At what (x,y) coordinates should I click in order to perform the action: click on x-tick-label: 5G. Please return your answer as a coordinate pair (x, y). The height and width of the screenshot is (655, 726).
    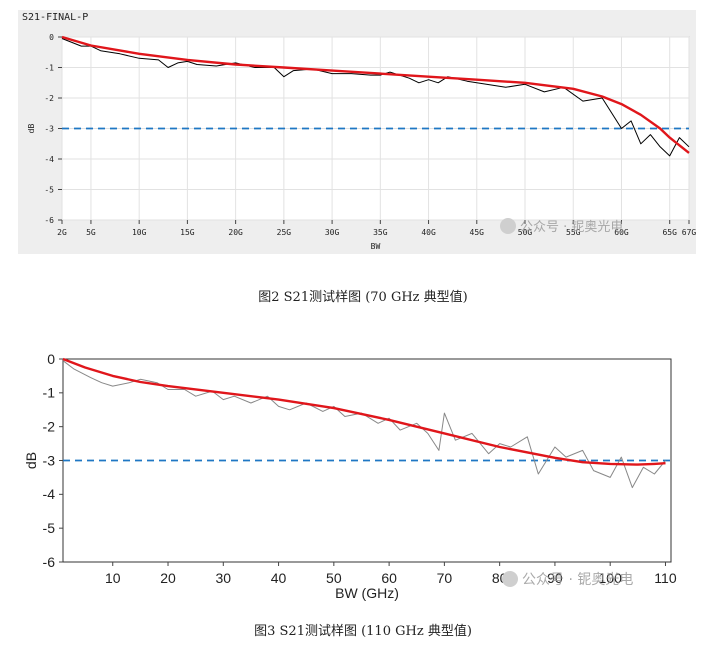
    Looking at the image, I should click on (91, 232).